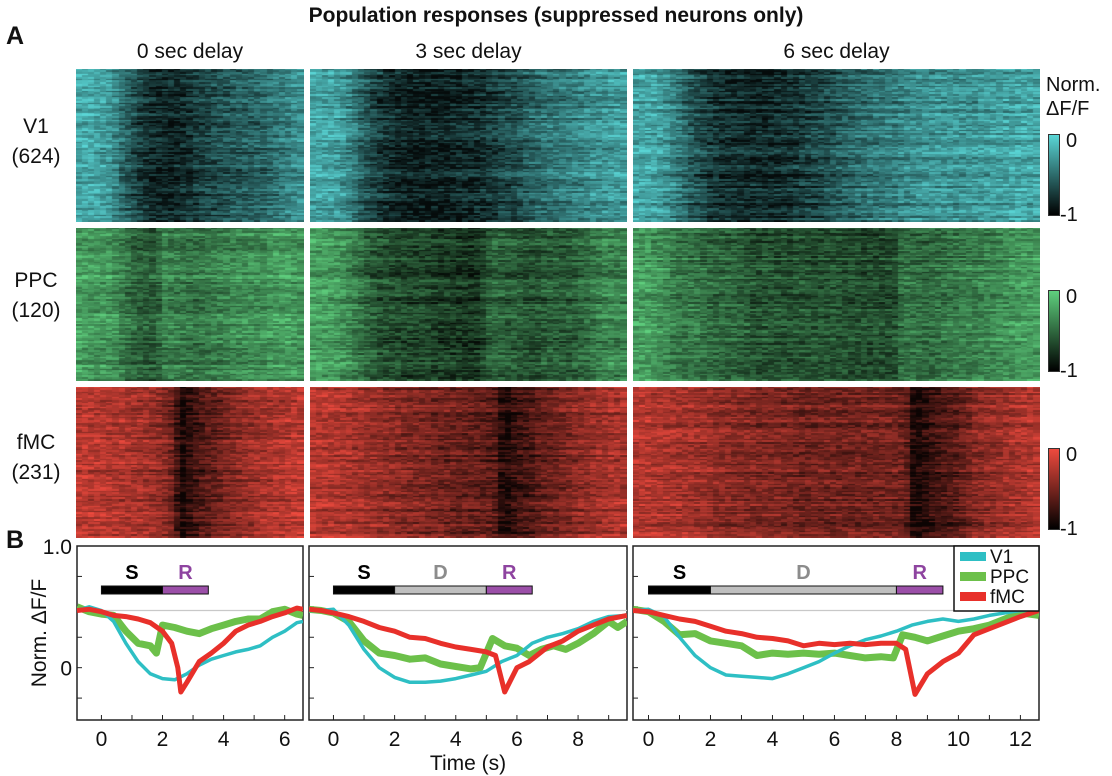 The width and height of the screenshot is (1112, 776). I want to click on row-label-v1: V1 (624), so click(36, 142).